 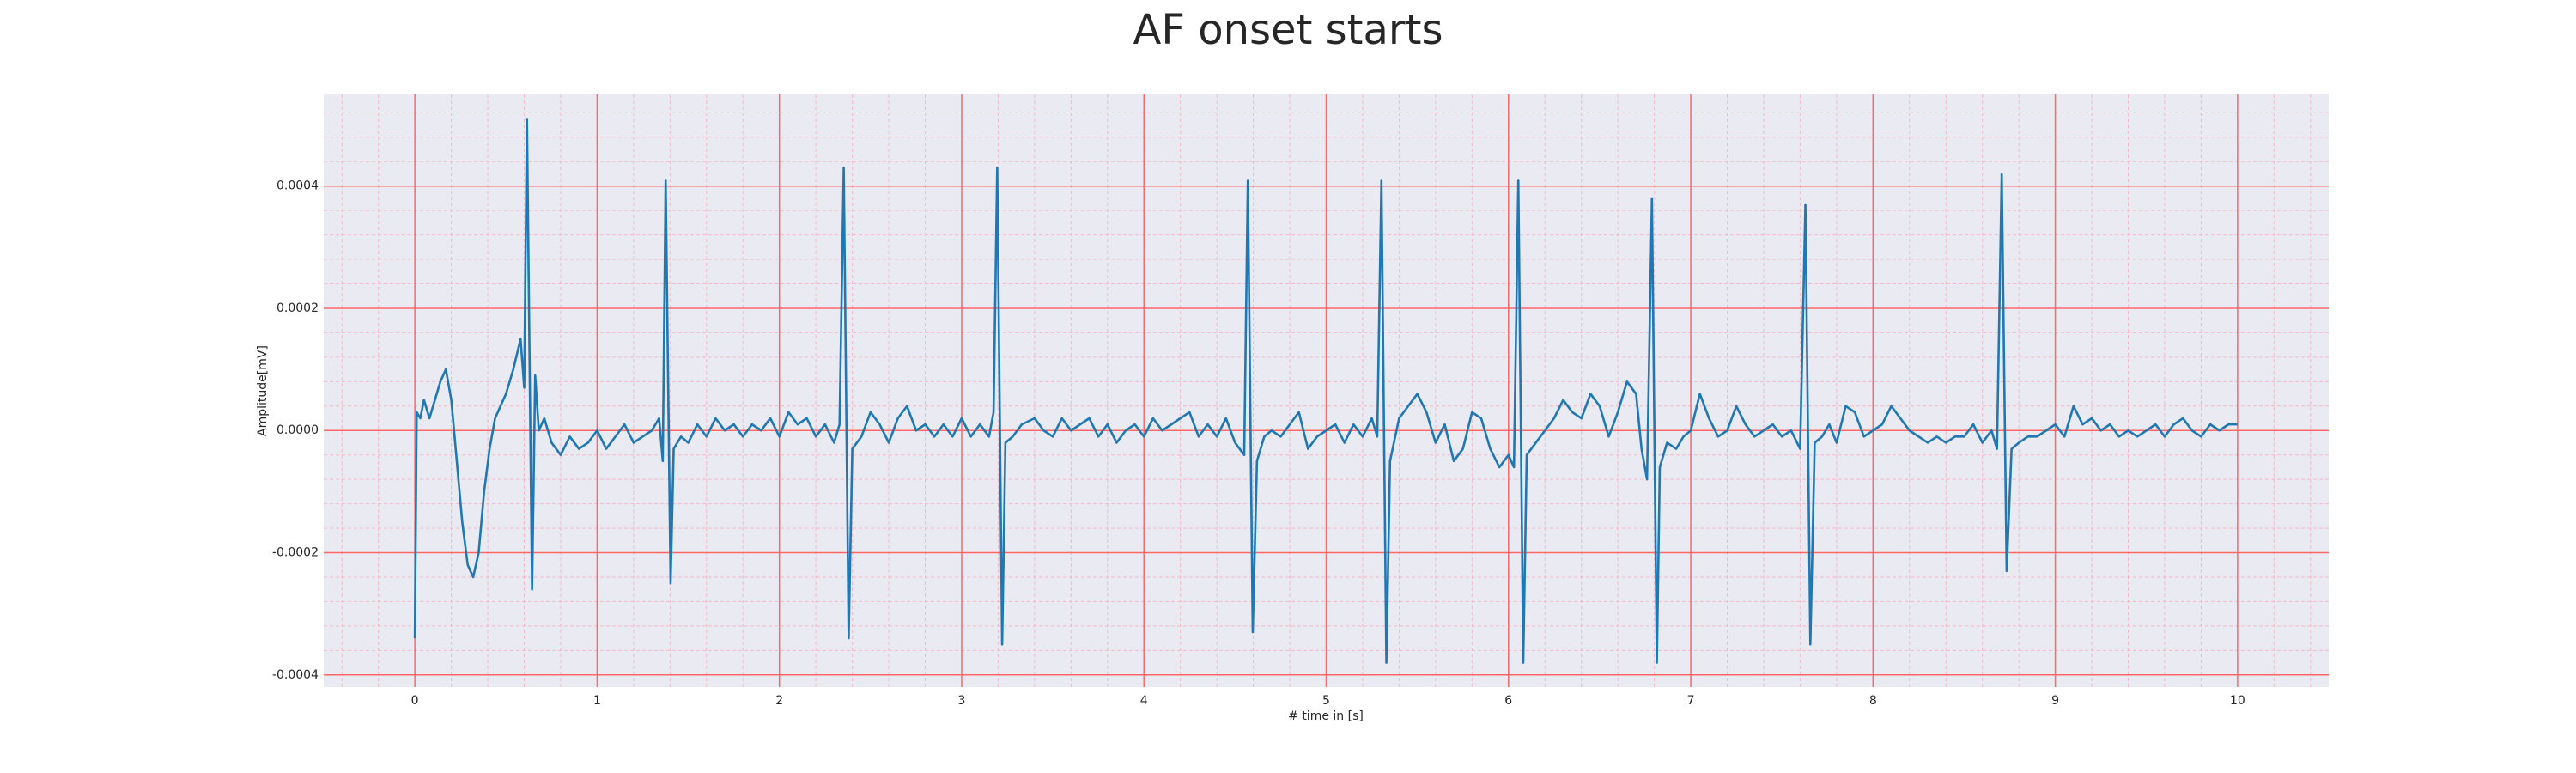 I want to click on x-tick-label: 9, so click(x=2055, y=701).